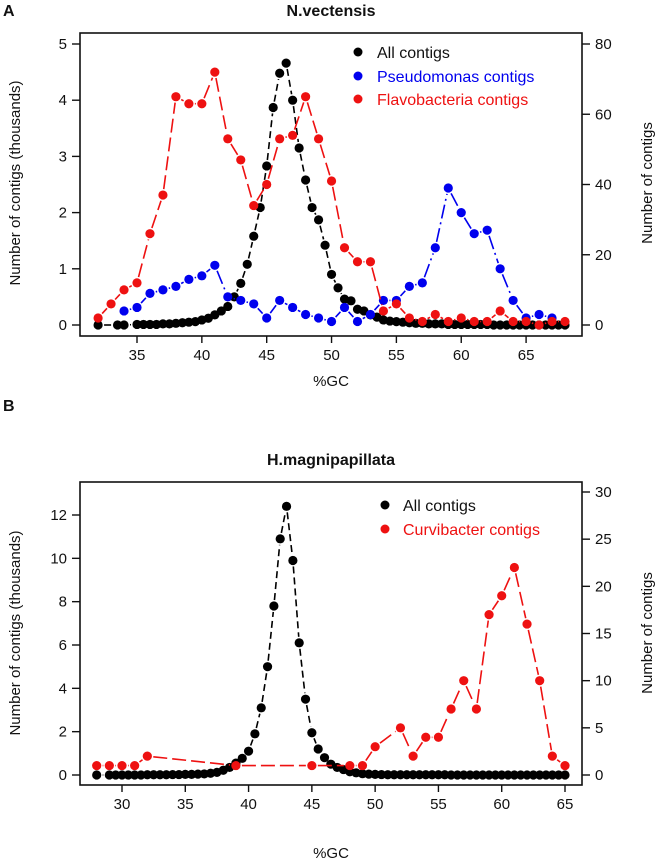  What do you see at coordinates (603, 255) in the screenshot?
I see `y-right-tick-label: 20` at bounding box center [603, 255].